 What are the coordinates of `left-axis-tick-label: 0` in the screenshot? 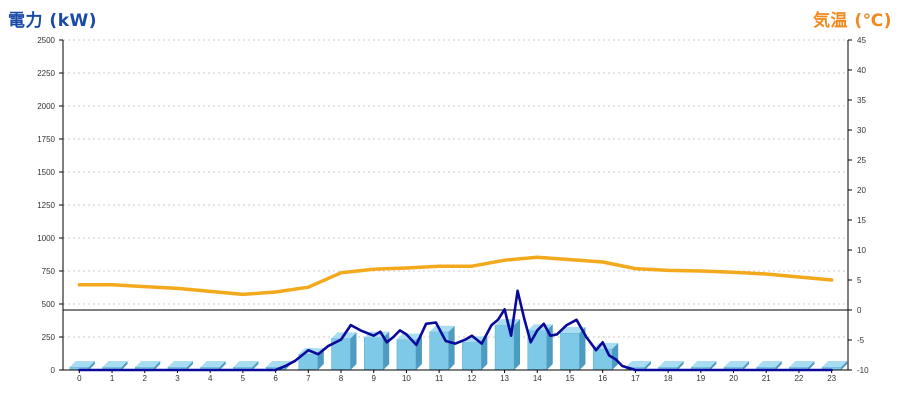 It's located at (53, 370).